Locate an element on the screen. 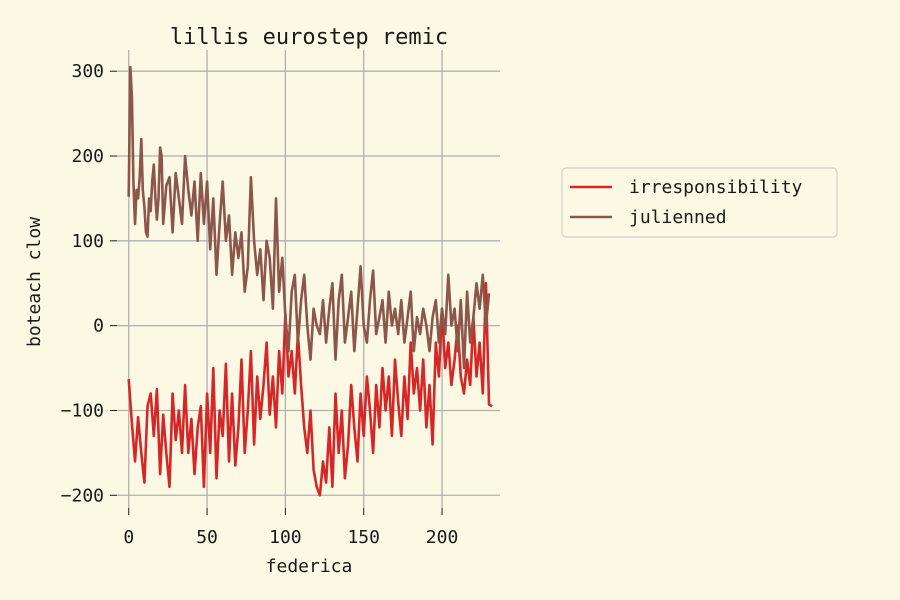 This screenshot has width=900, height=600. legend-box is located at coordinates (699, 202).